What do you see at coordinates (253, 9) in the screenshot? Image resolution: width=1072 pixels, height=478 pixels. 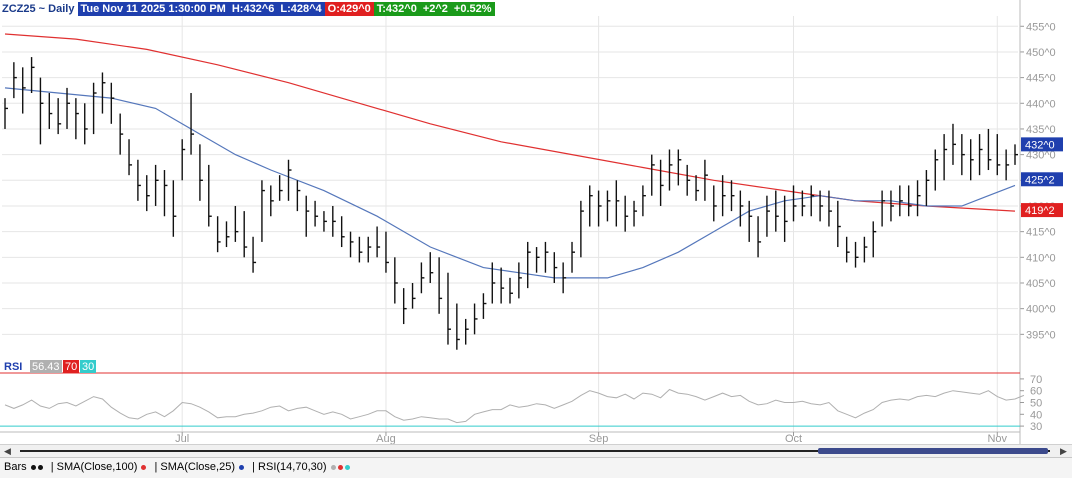 I see `high-readout: H:432^6` at bounding box center [253, 9].